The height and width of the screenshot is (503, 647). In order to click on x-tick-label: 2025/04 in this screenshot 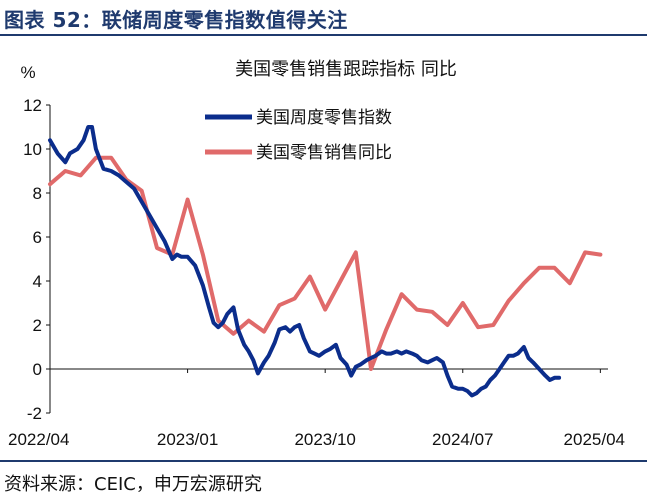, I will do `click(594, 439)`.